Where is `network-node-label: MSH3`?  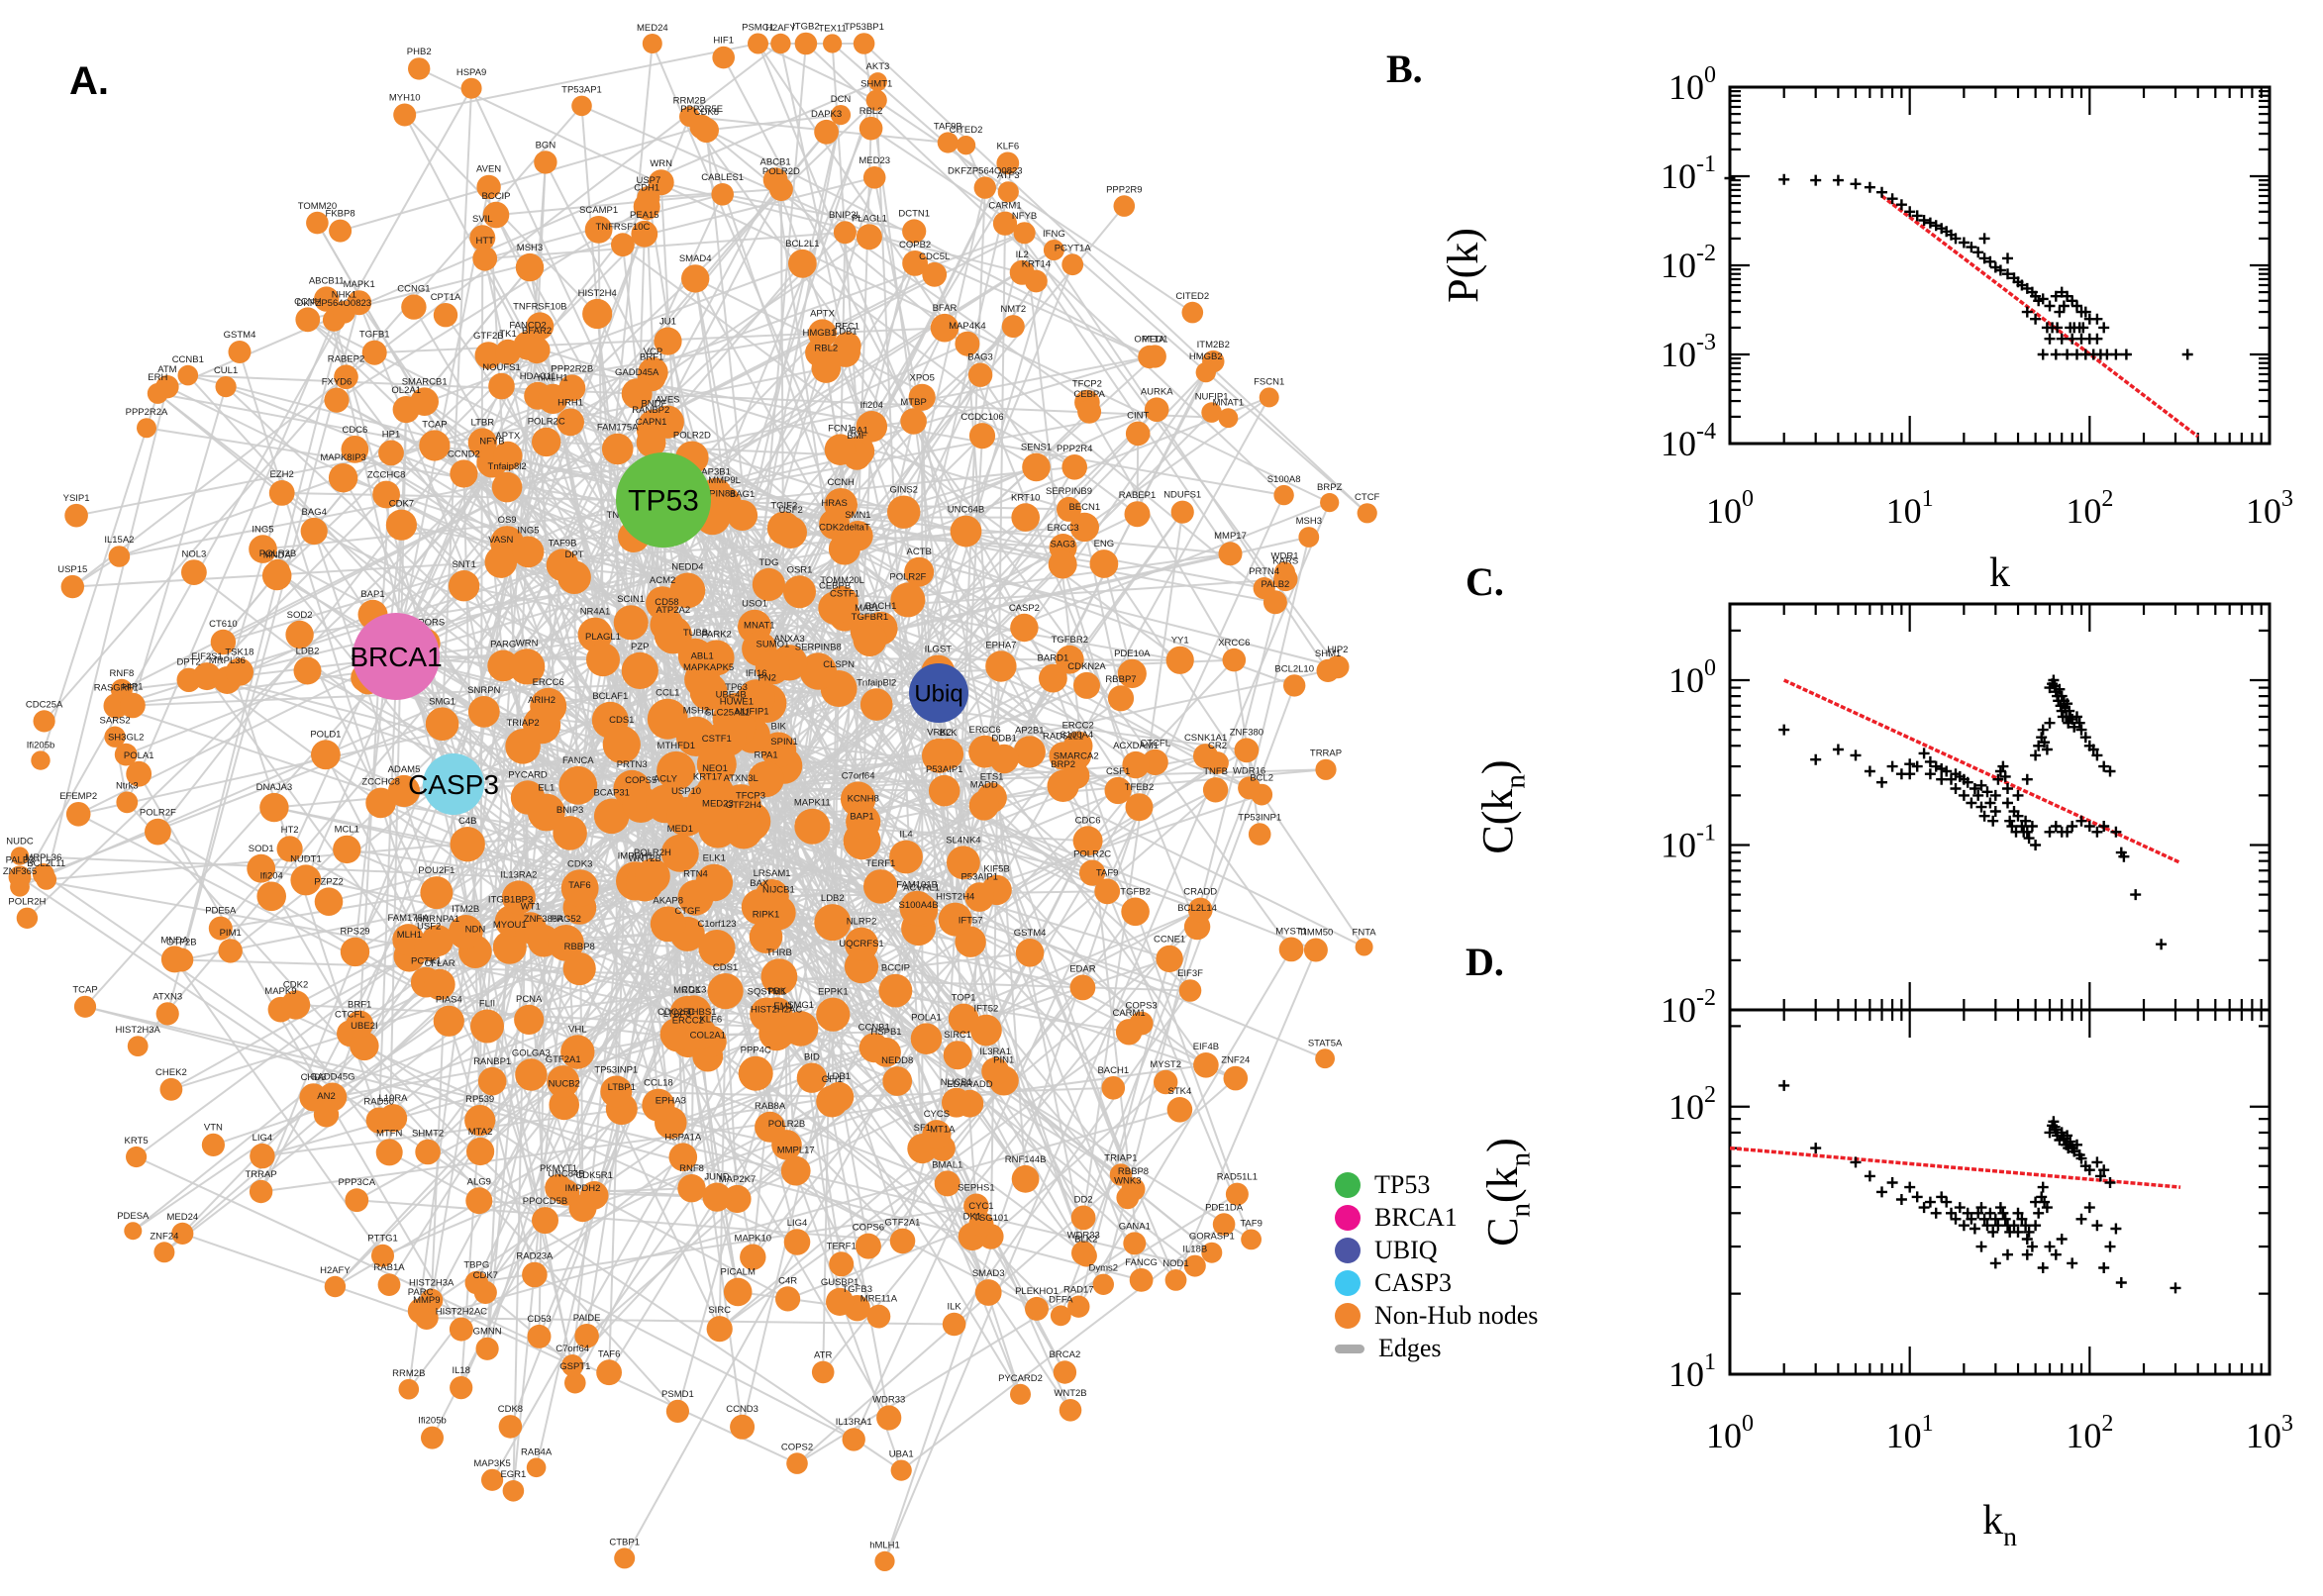
network-node-label: MSH3 is located at coordinates (1309, 521).